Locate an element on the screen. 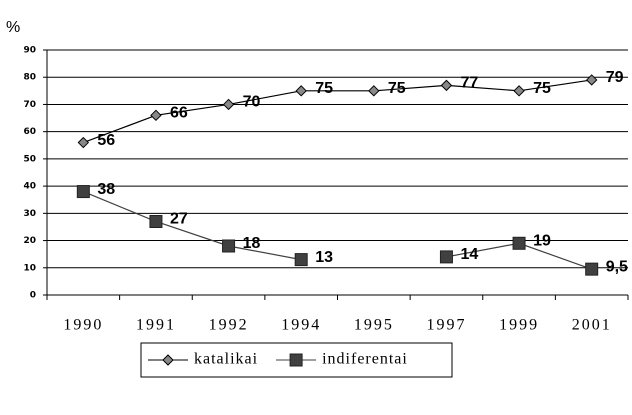 The image size is (632, 415). y-tick-label: 80 is located at coordinates (29, 78).